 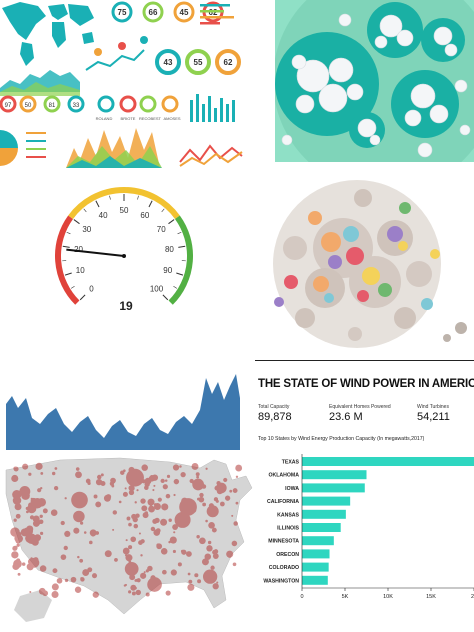 What do you see at coordinates (95, 252) in the screenshot?
I see `gauge-needle` at bounding box center [95, 252].